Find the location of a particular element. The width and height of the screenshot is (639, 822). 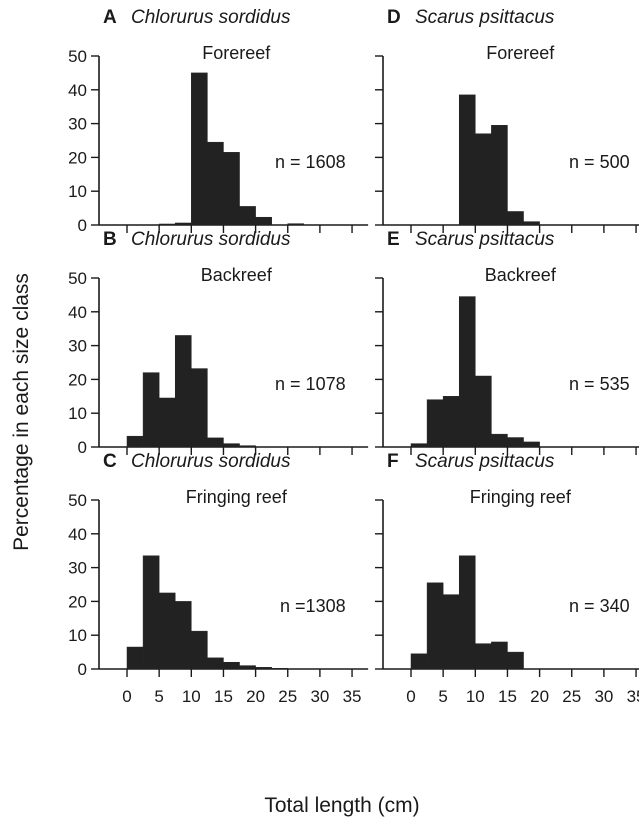

x-axis-title: Total length (cm) is located at coordinates (341, 805).